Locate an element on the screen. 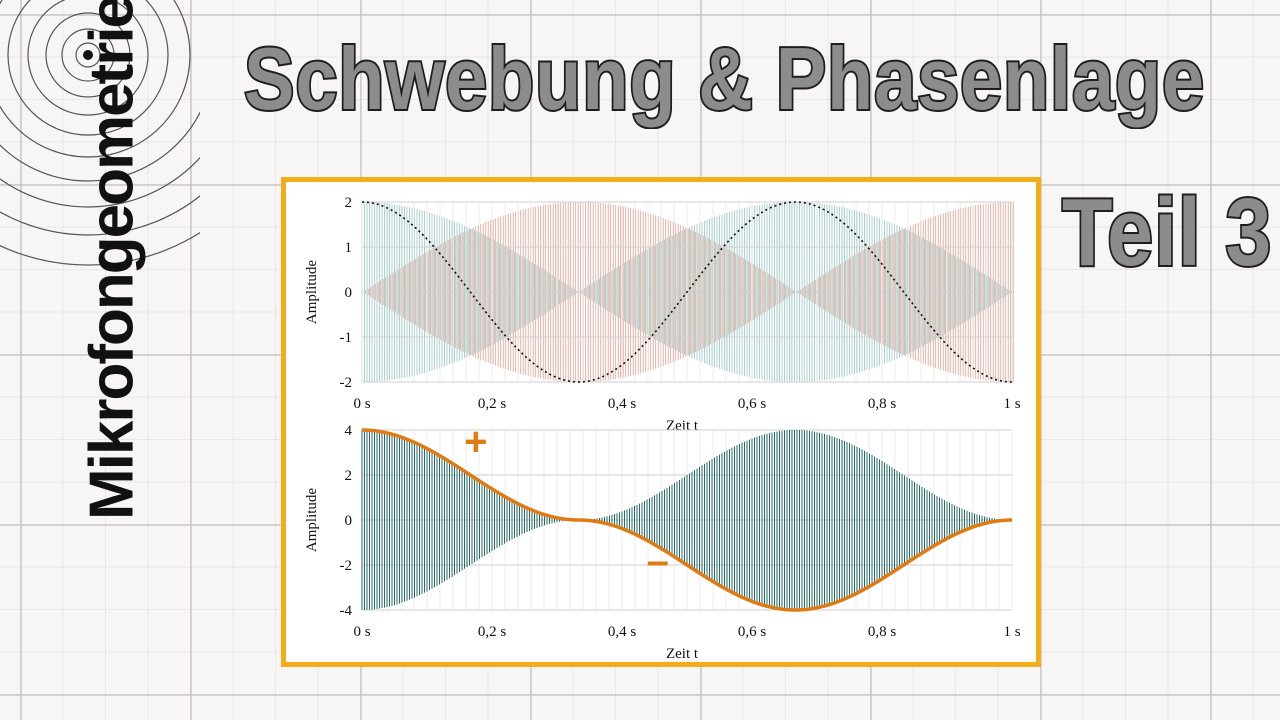  y-tick-label: -4 is located at coordinates (346, 611).